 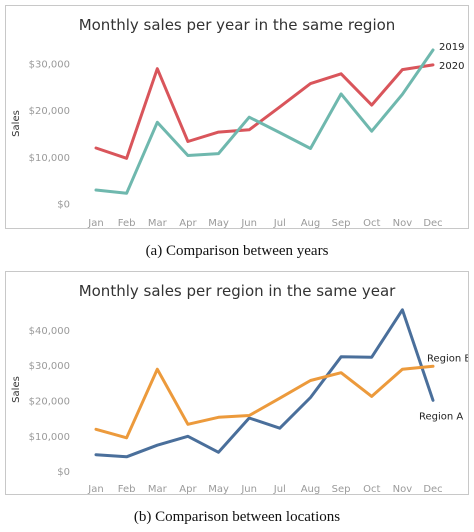 I want to click on y-tick-label: $40,000, so click(x=49, y=331).